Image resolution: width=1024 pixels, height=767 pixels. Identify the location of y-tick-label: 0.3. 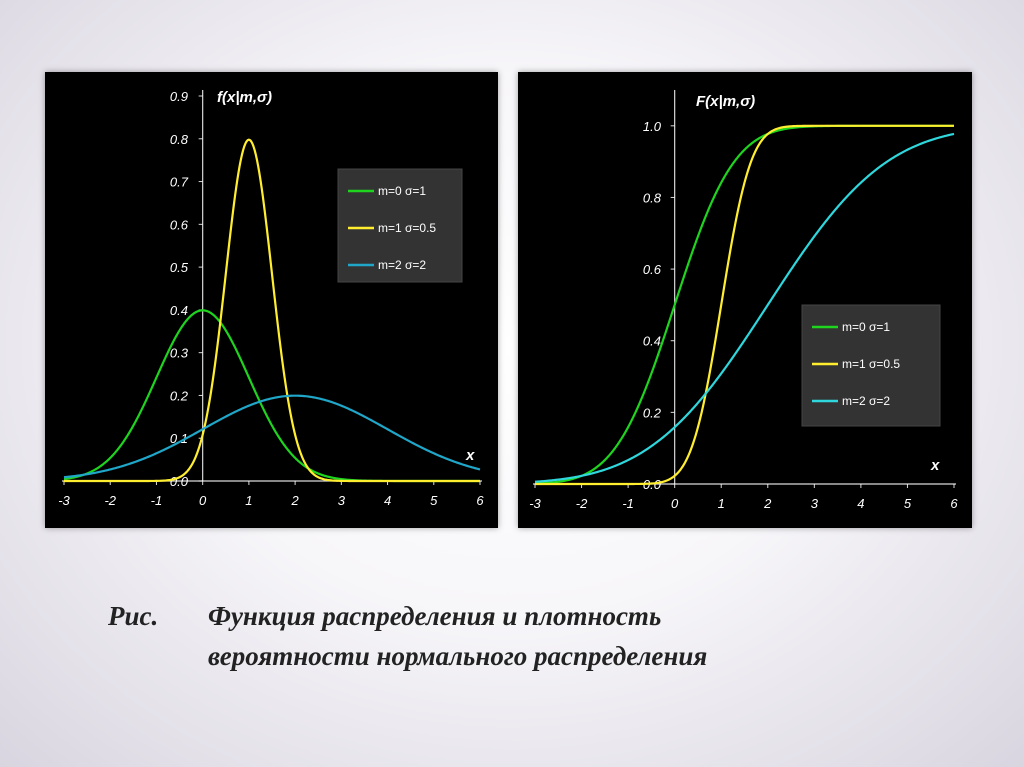
(179, 353).